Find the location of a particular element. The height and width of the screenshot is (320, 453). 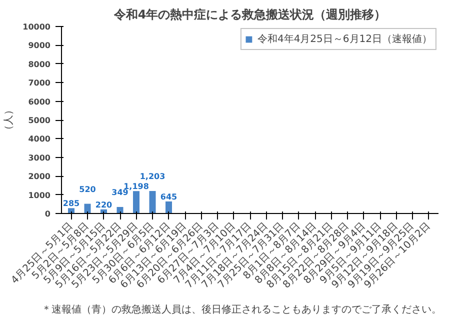

y-tick-label: 5000 is located at coordinates (39, 120).